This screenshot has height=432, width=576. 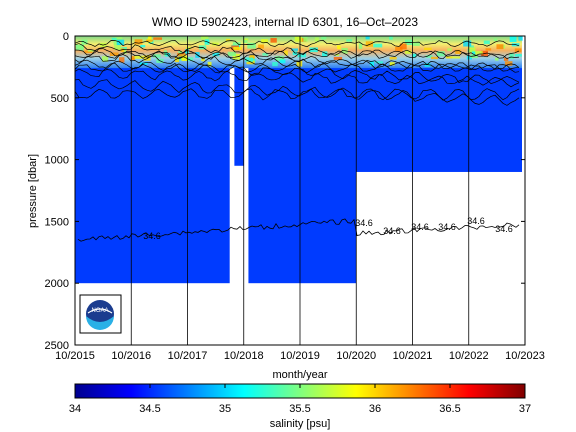 What do you see at coordinates (149, 409) in the screenshot?
I see `colorbar-tick-label: 34.5` at bounding box center [149, 409].